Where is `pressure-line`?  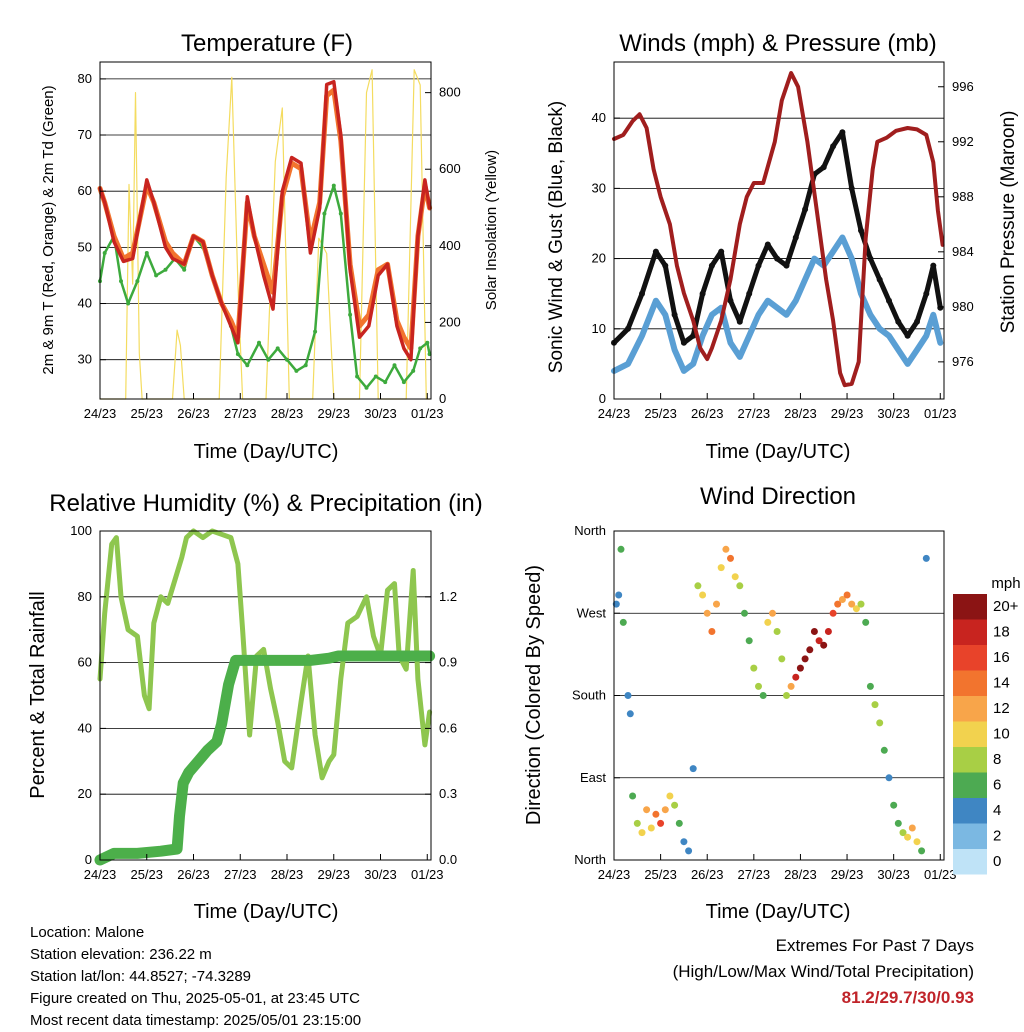 pressure-line is located at coordinates (778, 229).